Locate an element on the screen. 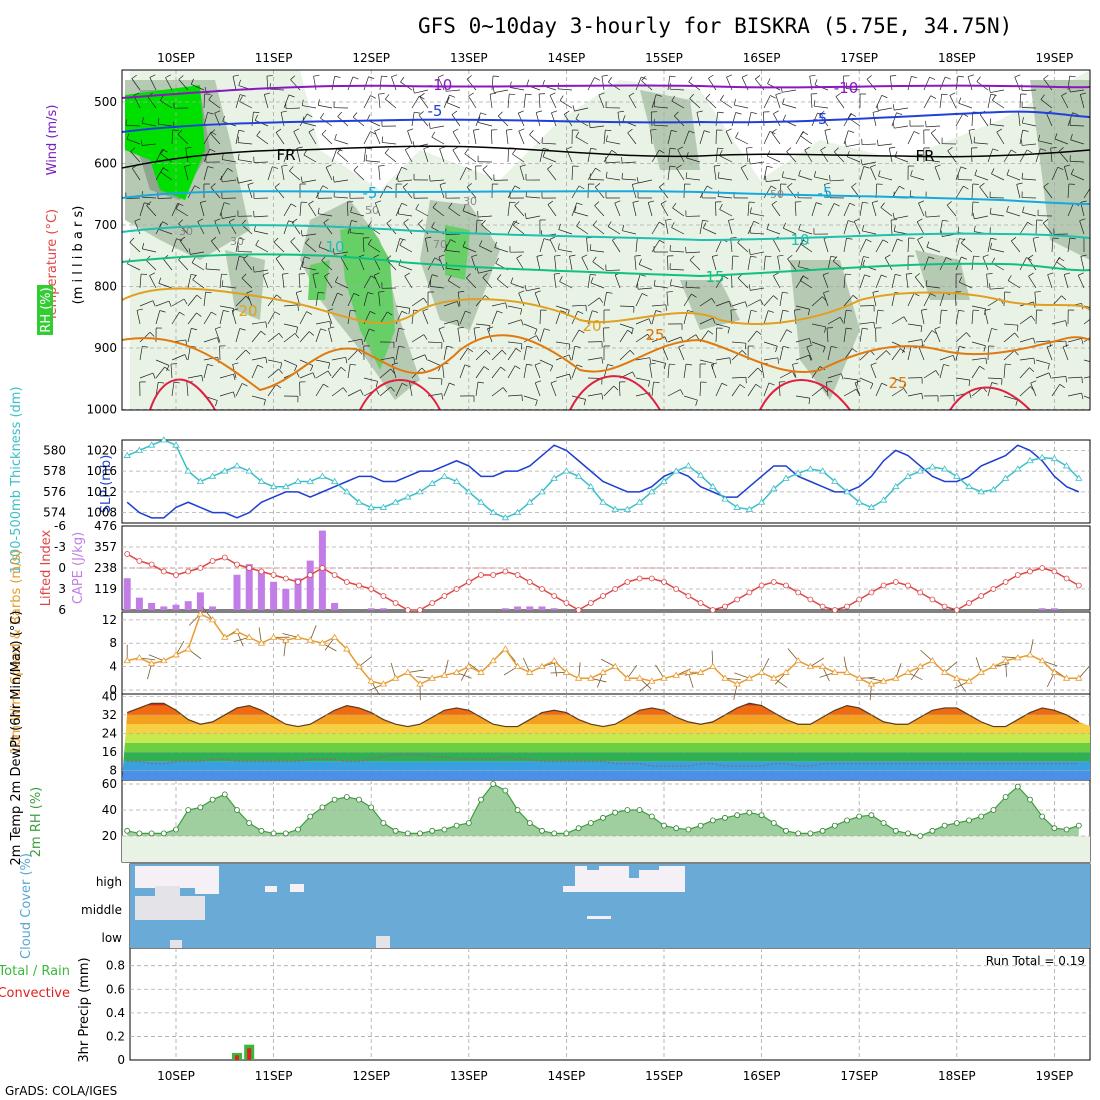 This screenshot has width=1100, height=1100. wind-tick: 4 is located at coordinates (113, 667).